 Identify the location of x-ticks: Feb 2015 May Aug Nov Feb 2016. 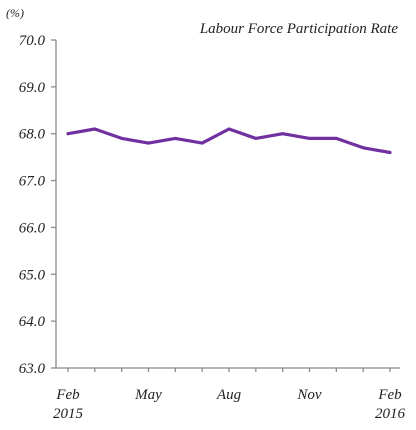
(229, 395).